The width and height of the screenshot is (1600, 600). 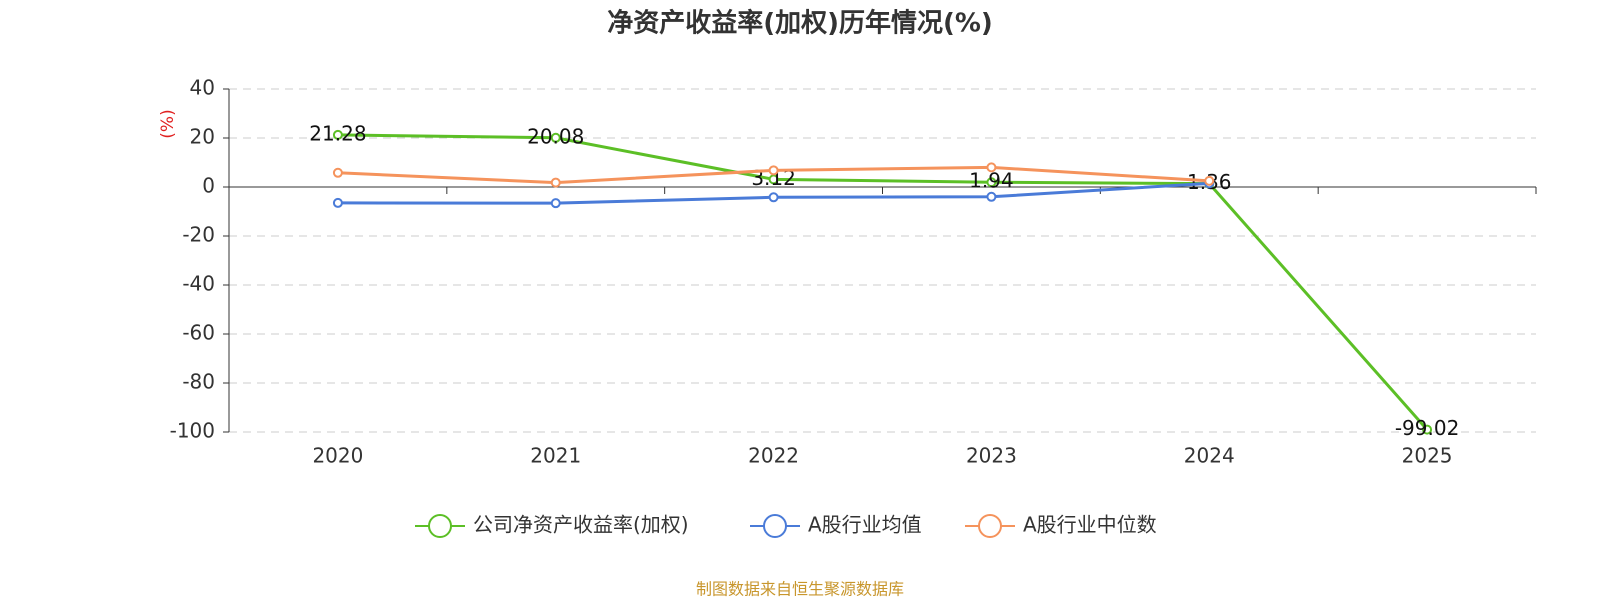 I want to click on source-note: 制图数据来自恒生聚源数据库, so click(x=800, y=589).